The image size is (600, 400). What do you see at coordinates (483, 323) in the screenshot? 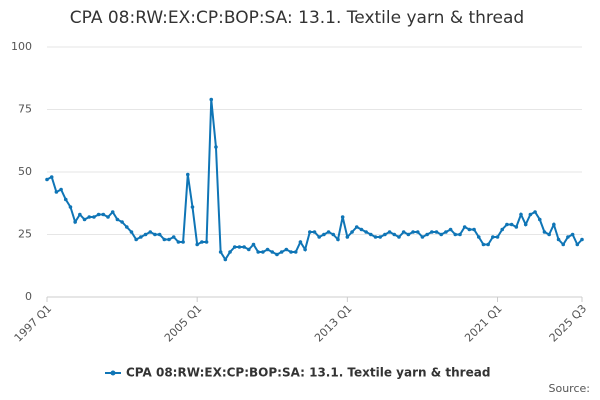
I see `x-tick-label: 2021 Q1` at bounding box center [483, 323].